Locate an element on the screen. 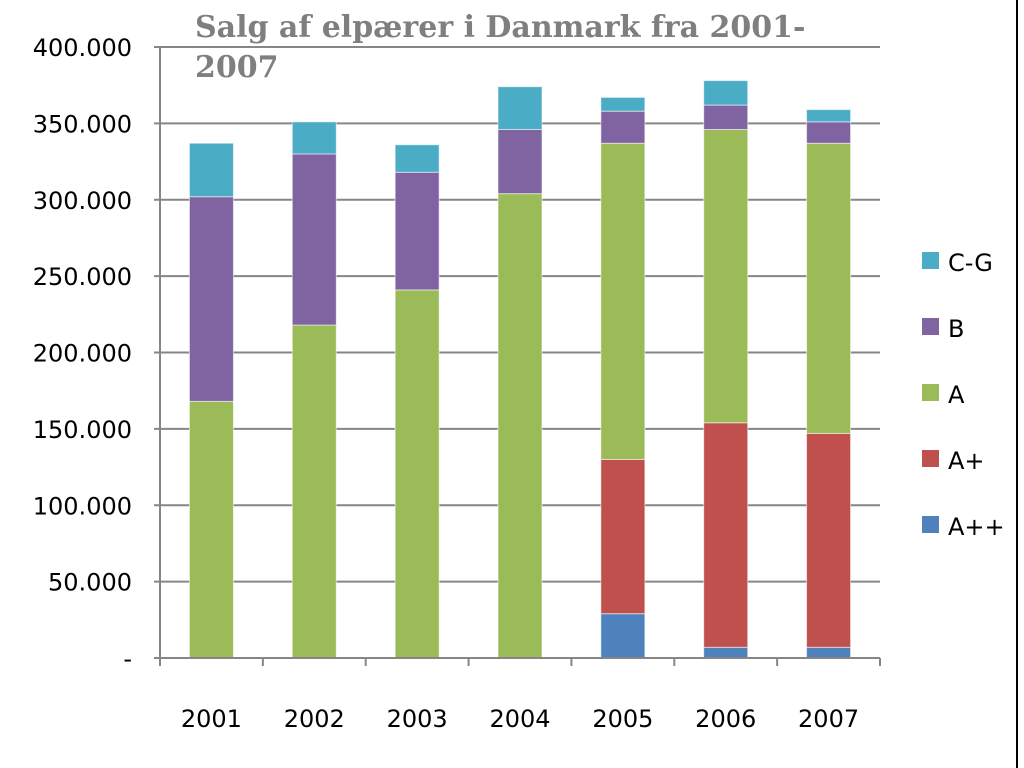  bar-segment-a-2001 is located at coordinates (211, 529).